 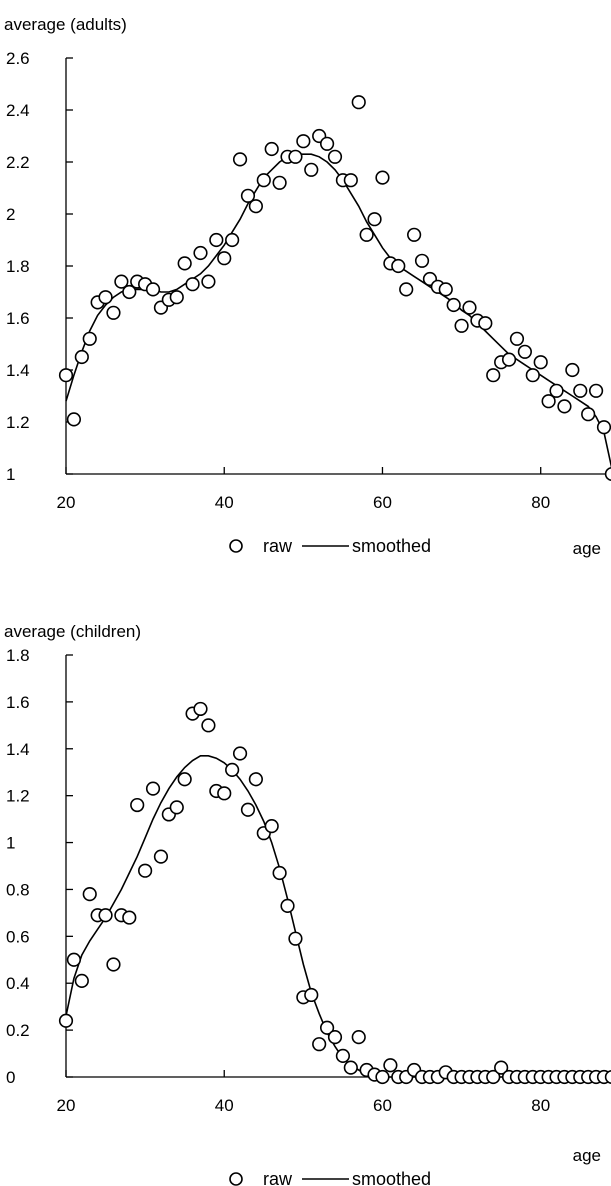 What do you see at coordinates (18, 983) in the screenshot?
I see `y-tick-label: 0.4` at bounding box center [18, 983].